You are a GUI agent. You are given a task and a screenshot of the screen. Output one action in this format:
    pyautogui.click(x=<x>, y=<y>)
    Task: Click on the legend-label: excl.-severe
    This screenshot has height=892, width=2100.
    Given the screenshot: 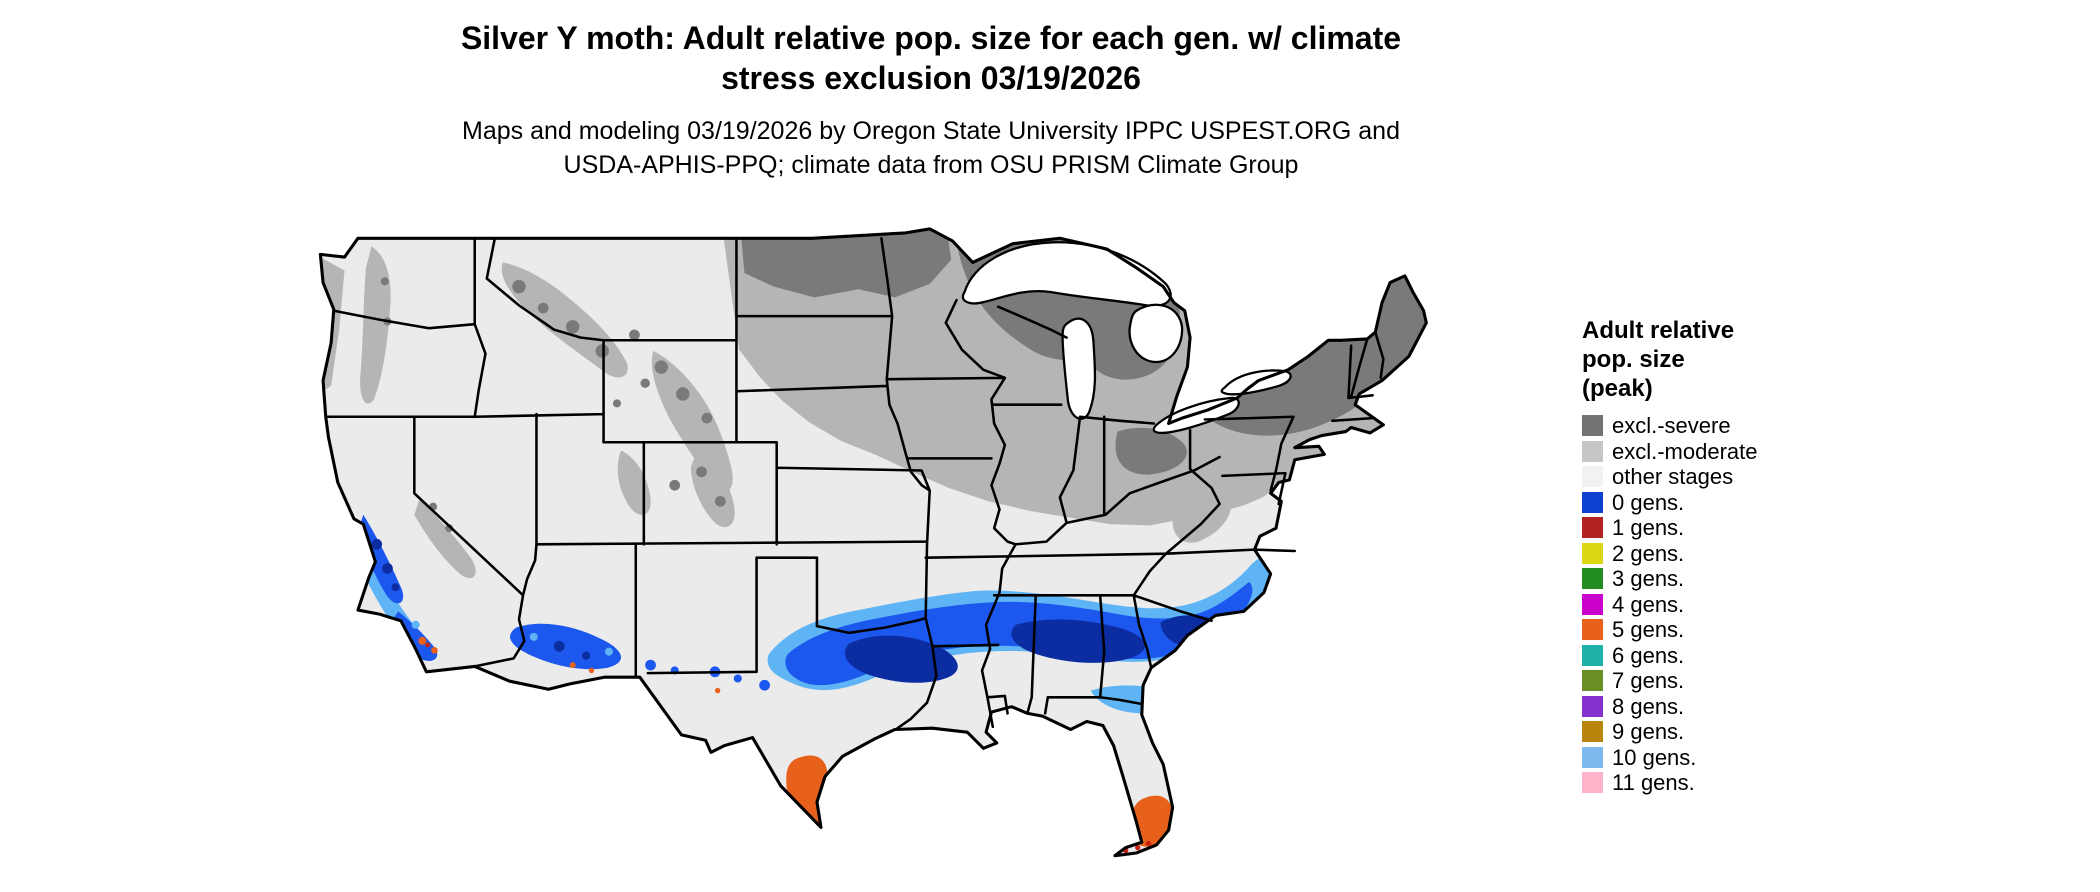 What is the action you would take?
    pyautogui.click(x=1671, y=426)
    